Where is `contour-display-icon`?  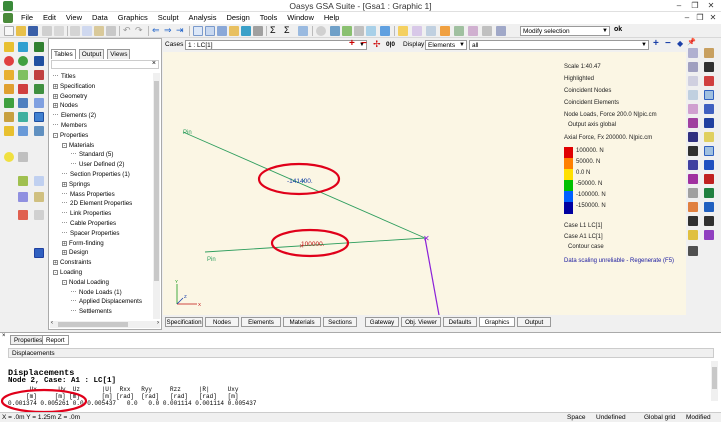
contour-display-icon is located at coordinates (693, 207).